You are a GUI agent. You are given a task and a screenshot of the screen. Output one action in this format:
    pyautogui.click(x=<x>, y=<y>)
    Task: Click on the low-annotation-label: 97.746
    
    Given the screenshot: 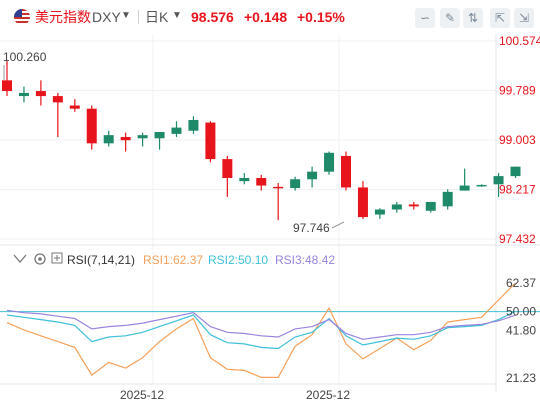 What is the action you would take?
    pyautogui.click(x=311, y=228)
    